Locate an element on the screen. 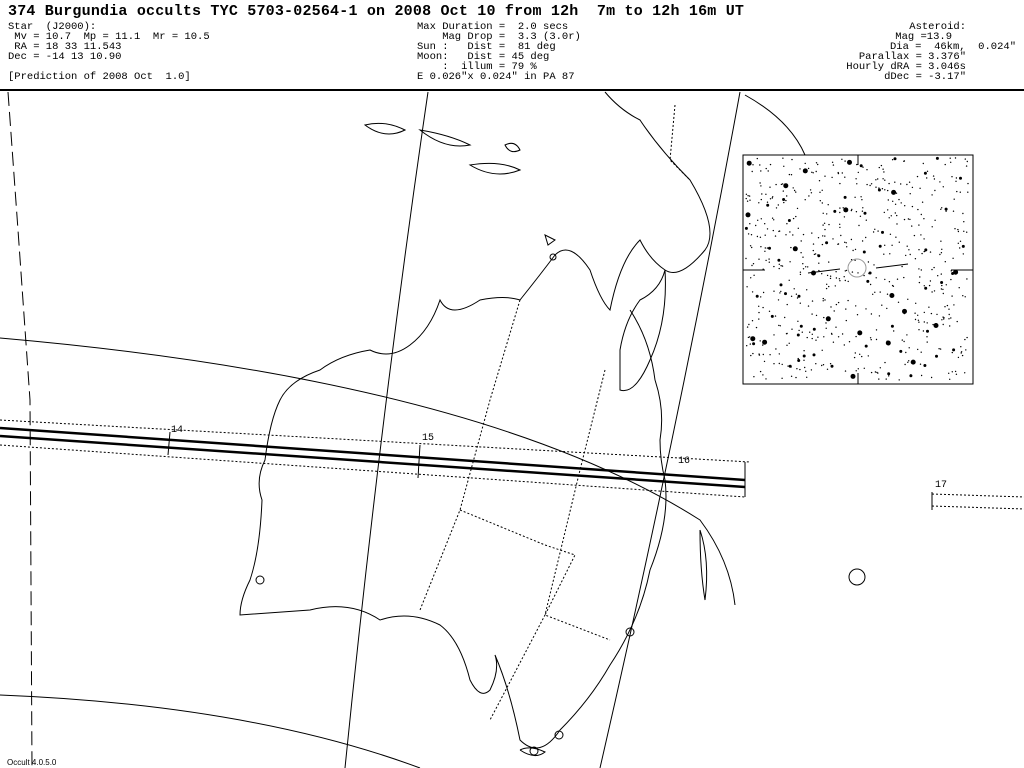 This screenshot has width=1024, height=768. prediction-date: [Prediction of 2008 Oct 1.0] is located at coordinates (99, 77).